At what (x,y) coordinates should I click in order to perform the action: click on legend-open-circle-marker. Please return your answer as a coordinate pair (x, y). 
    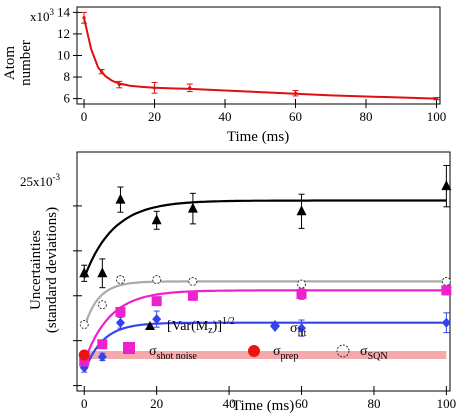
    Looking at the image, I should click on (343, 351).